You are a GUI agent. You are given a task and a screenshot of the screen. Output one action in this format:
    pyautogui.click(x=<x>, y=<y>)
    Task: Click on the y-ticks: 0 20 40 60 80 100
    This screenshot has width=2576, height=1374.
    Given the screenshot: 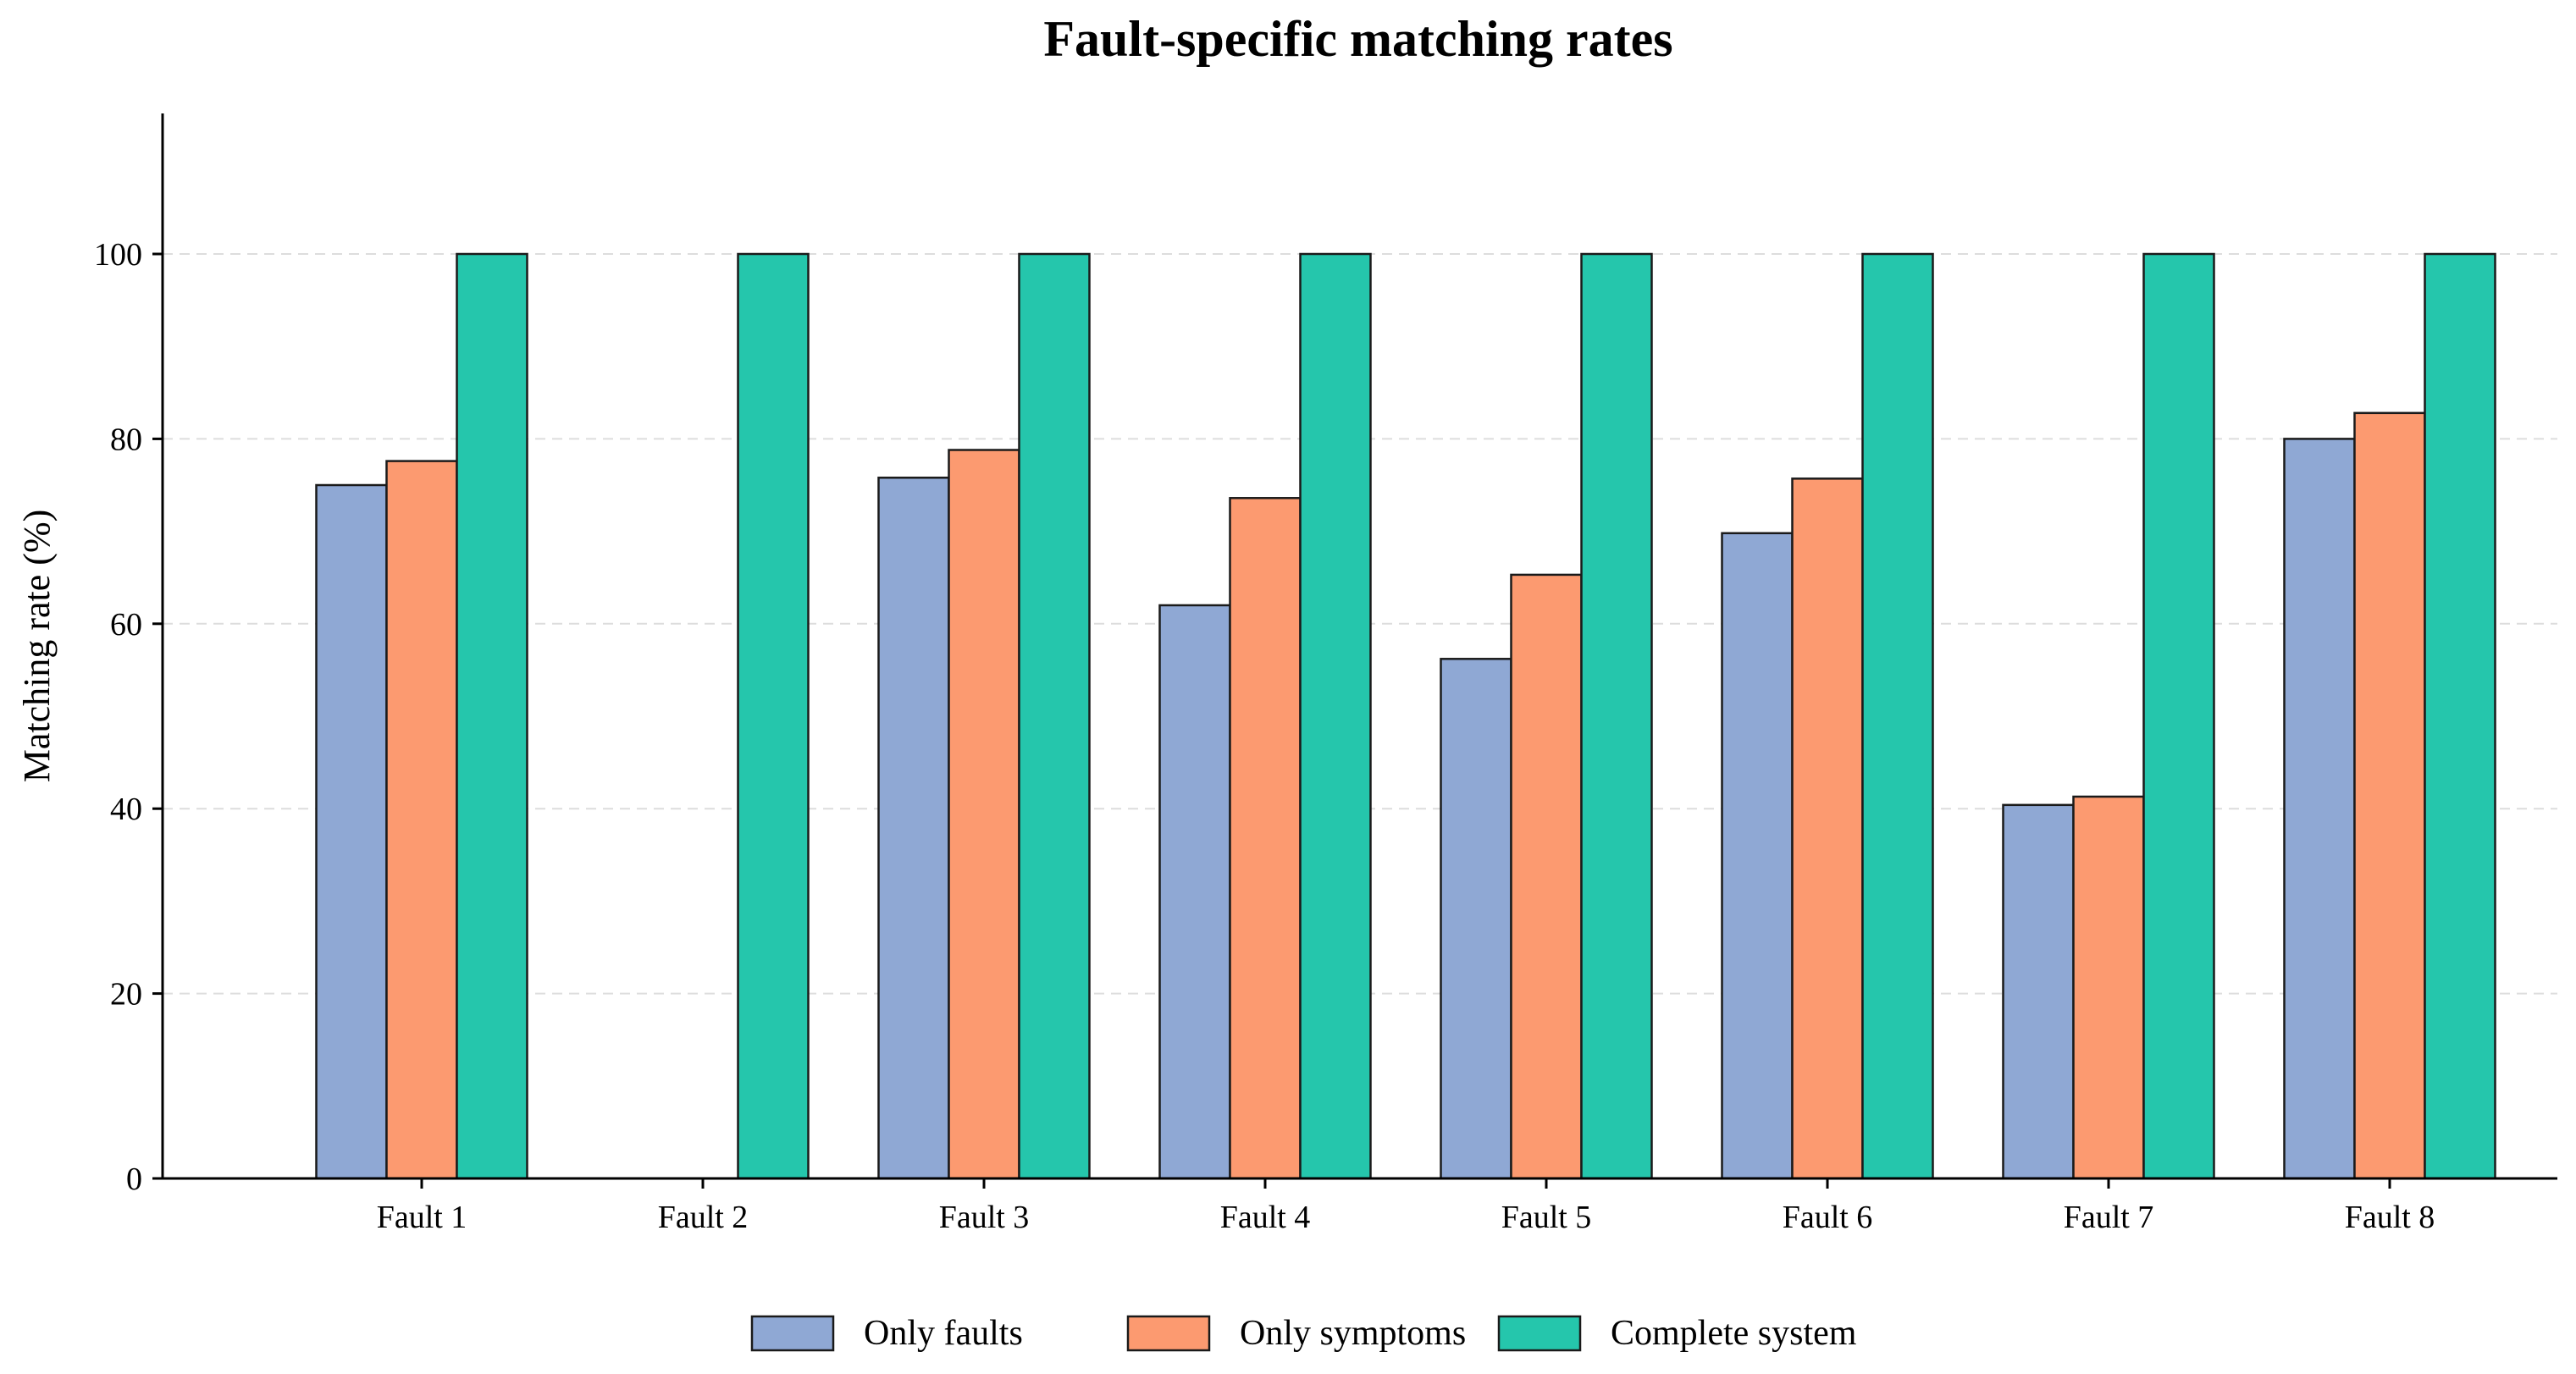 What is the action you would take?
    pyautogui.click(x=128, y=717)
    